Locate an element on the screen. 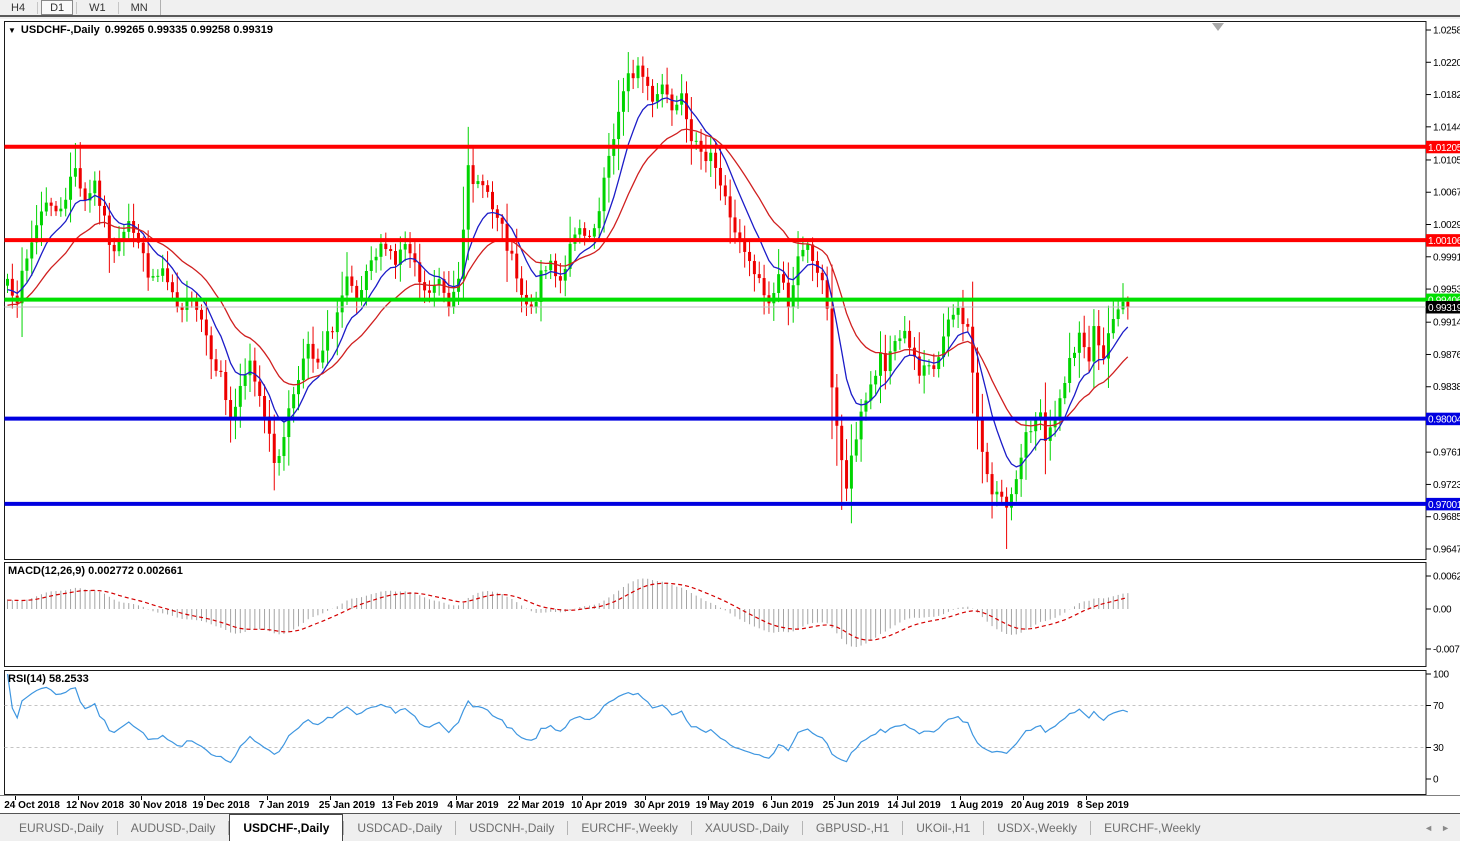  tabs-scroll-left-icon: ◄ is located at coordinates (1429, 827).